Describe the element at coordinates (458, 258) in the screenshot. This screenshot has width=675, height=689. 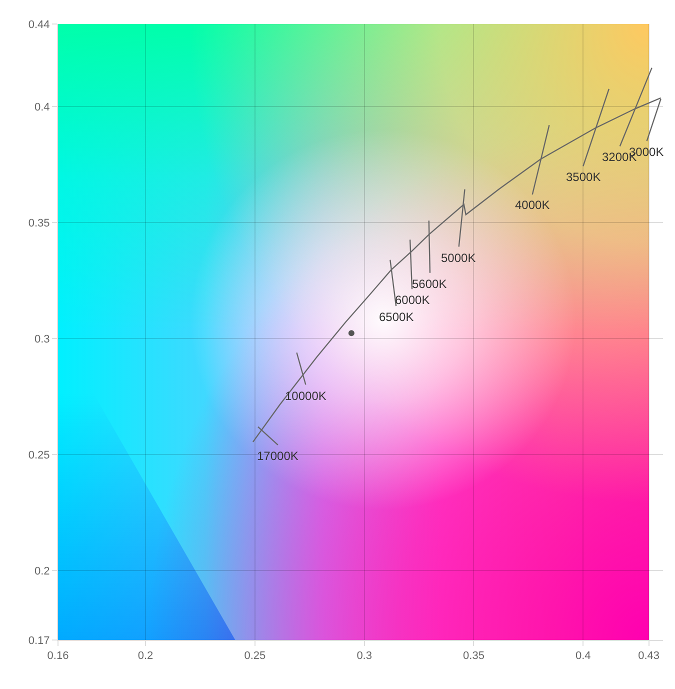
I see `annotation: 5000K` at that location.